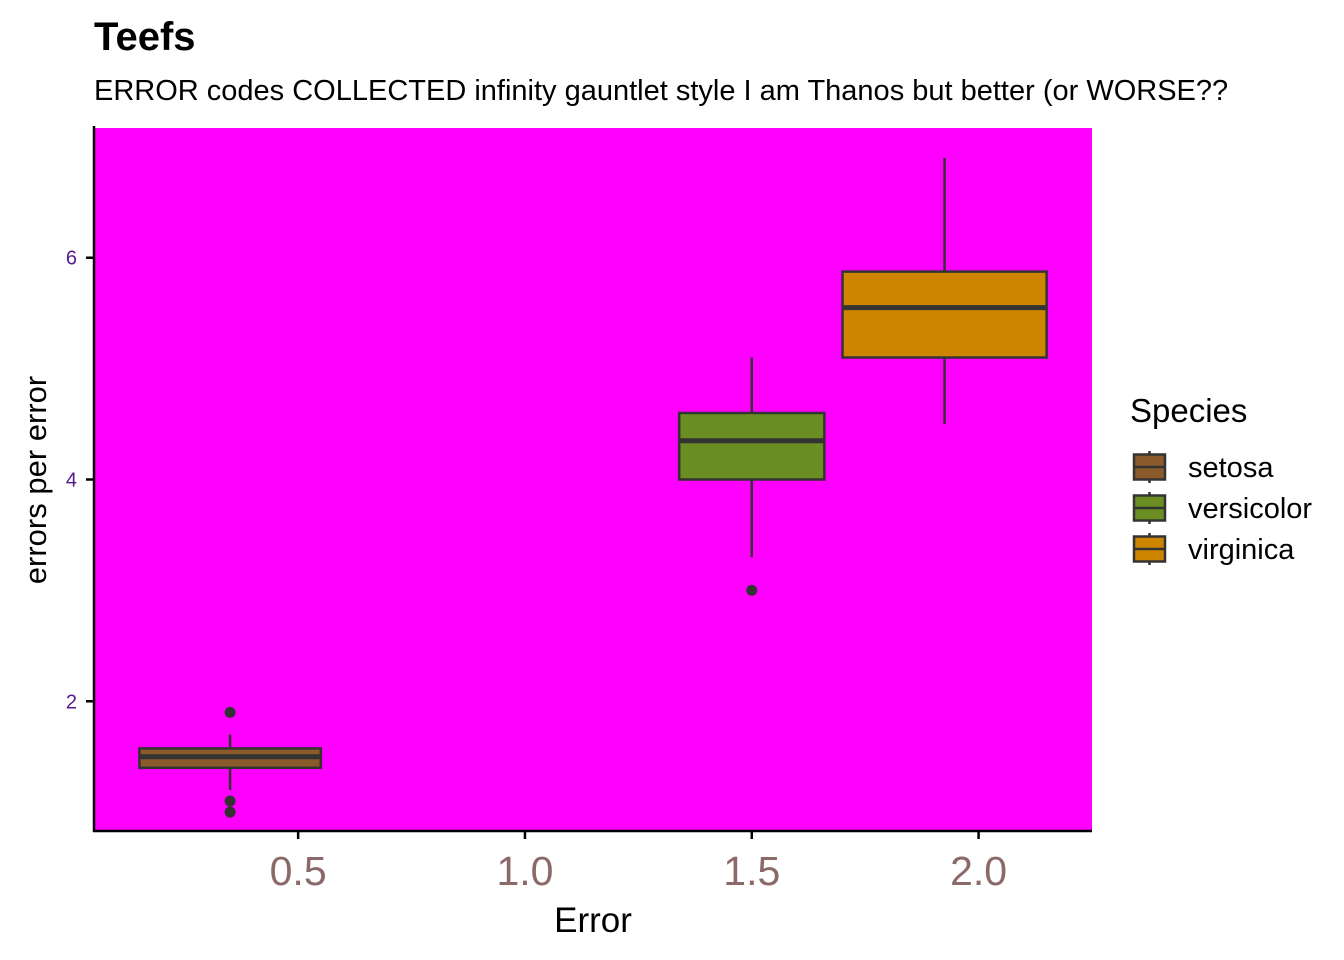 The image size is (1344, 960). I want to click on x-axis-label: Error, so click(593, 920).